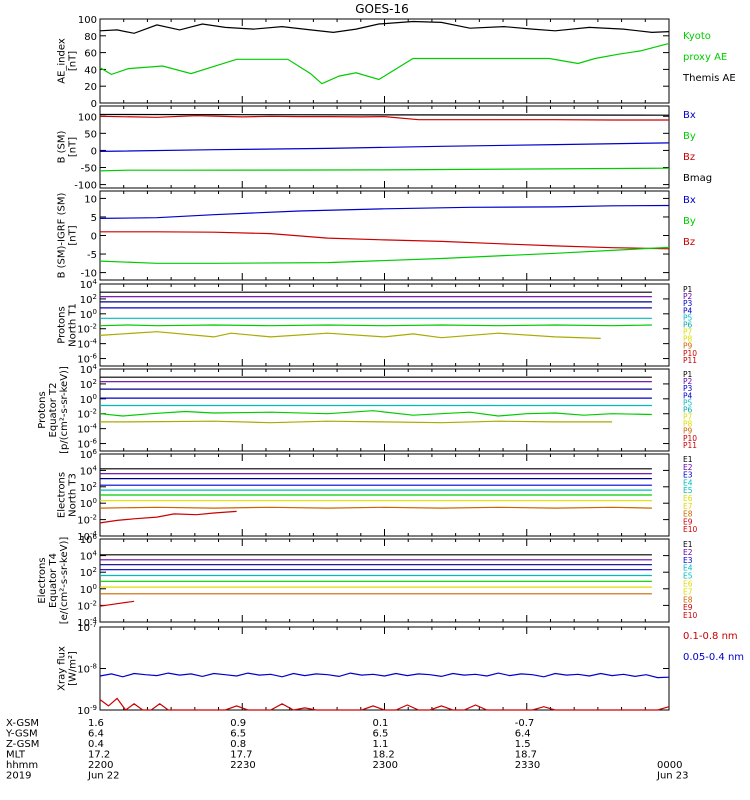  I want to click on y-axis-label: [p/(cm²-s-sr-keV)], so click(64, 410).